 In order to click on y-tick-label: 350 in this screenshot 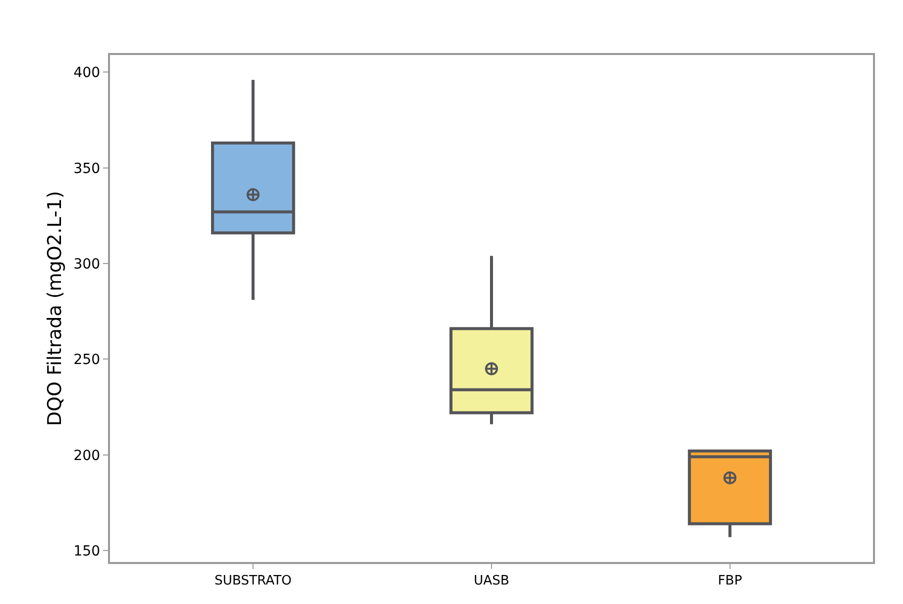, I will do `click(86, 168)`.